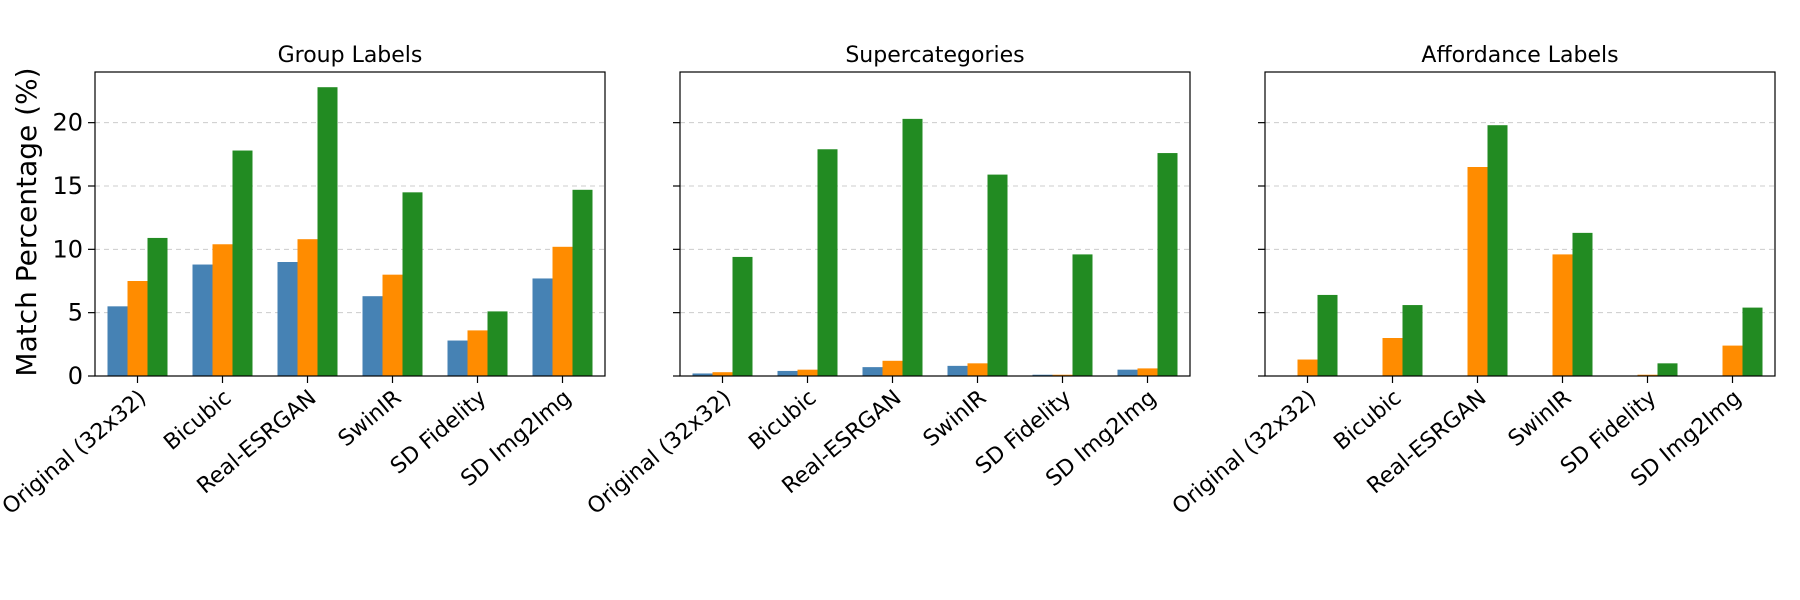 The image size is (1800, 600). Describe the element at coordinates (67, 123) in the screenshot. I see `y-tick-label: 20` at that location.